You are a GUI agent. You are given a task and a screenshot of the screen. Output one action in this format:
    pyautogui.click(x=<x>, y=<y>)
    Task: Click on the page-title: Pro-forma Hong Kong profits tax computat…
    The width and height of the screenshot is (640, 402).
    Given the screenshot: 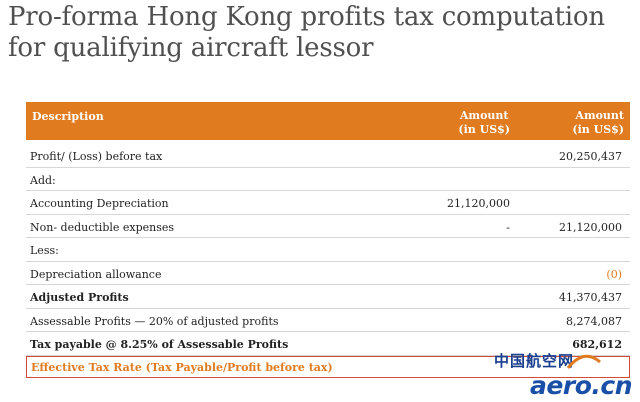 What is the action you would take?
    pyautogui.click(x=306, y=32)
    